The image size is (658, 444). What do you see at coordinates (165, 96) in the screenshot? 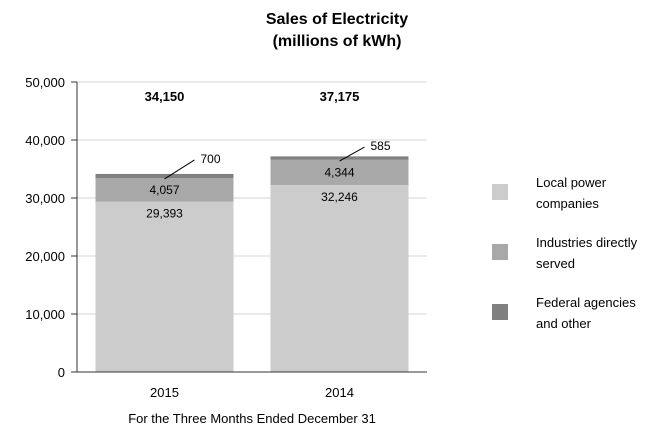
I see `bar-total-label: 34,150` at bounding box center [165, 96].